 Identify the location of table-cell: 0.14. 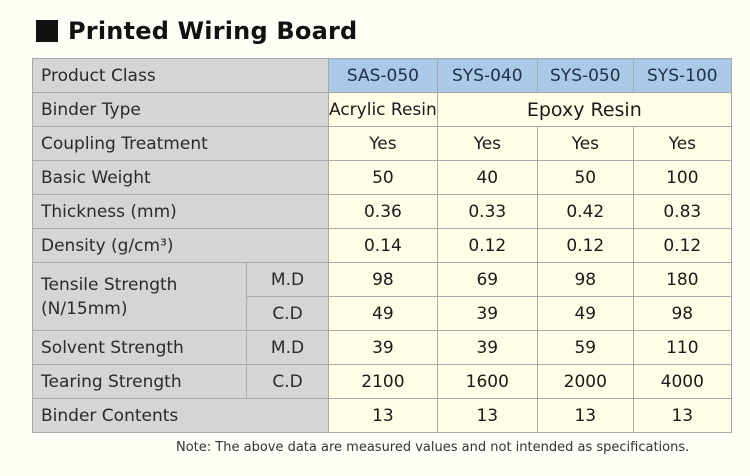
(383, 245).